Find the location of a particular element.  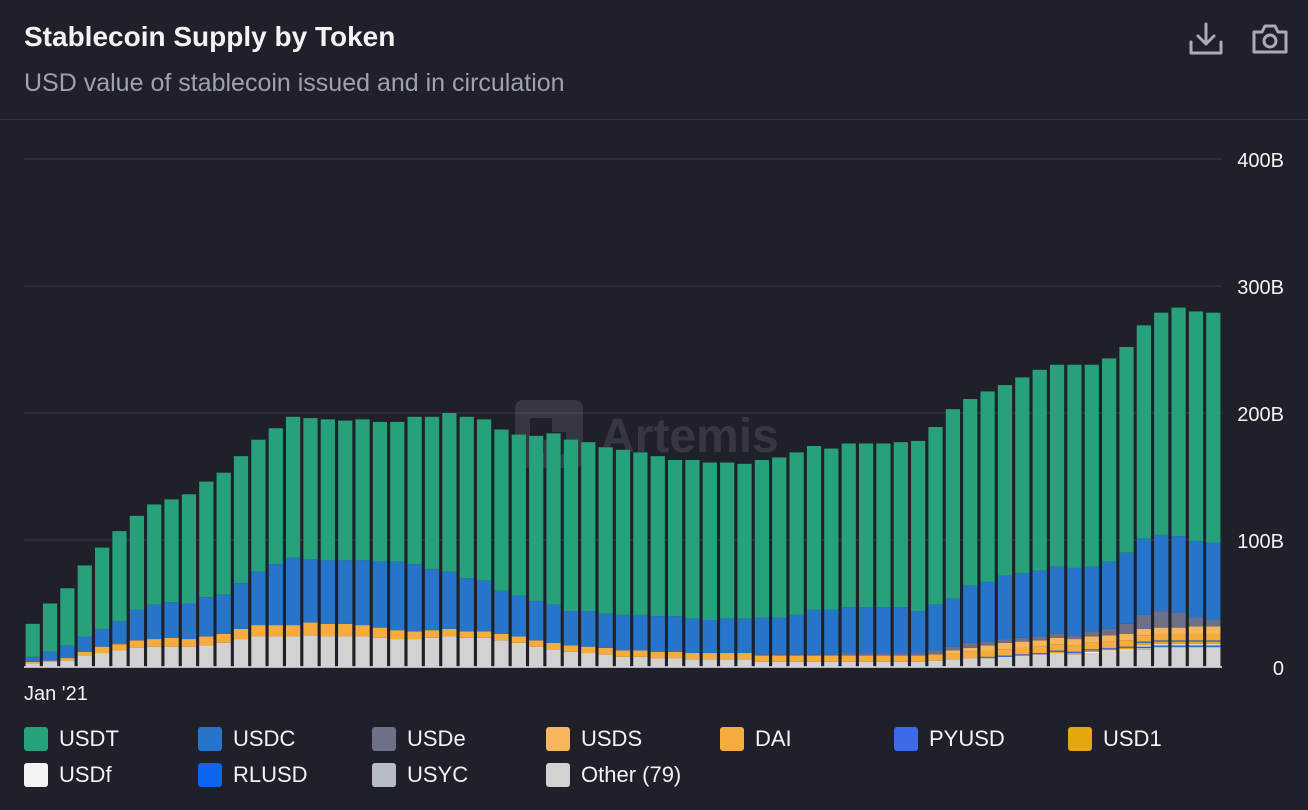

bar-segment-usdc: USDC: 28B is located at coordinates (640, 632).